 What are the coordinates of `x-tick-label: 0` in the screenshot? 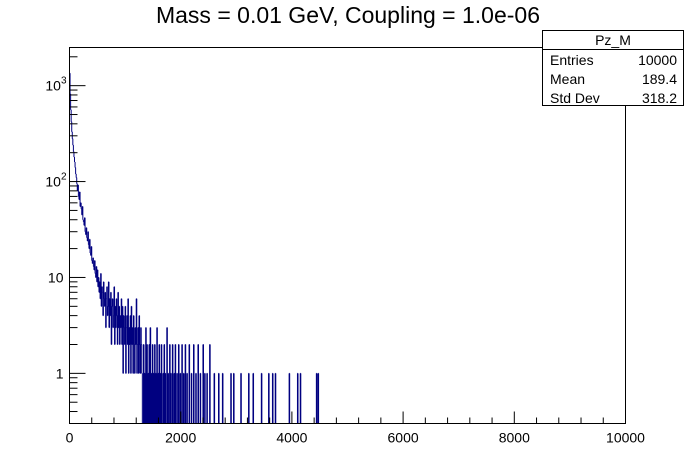 It's located at (70, 438).